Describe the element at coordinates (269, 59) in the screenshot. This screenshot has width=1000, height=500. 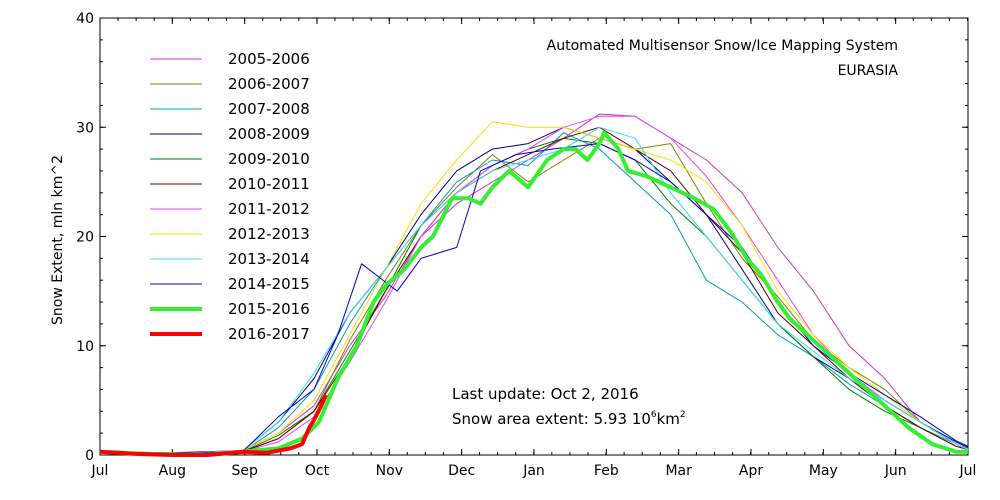
I see `legend-label-2005-2006: 2005-2006` at that location.